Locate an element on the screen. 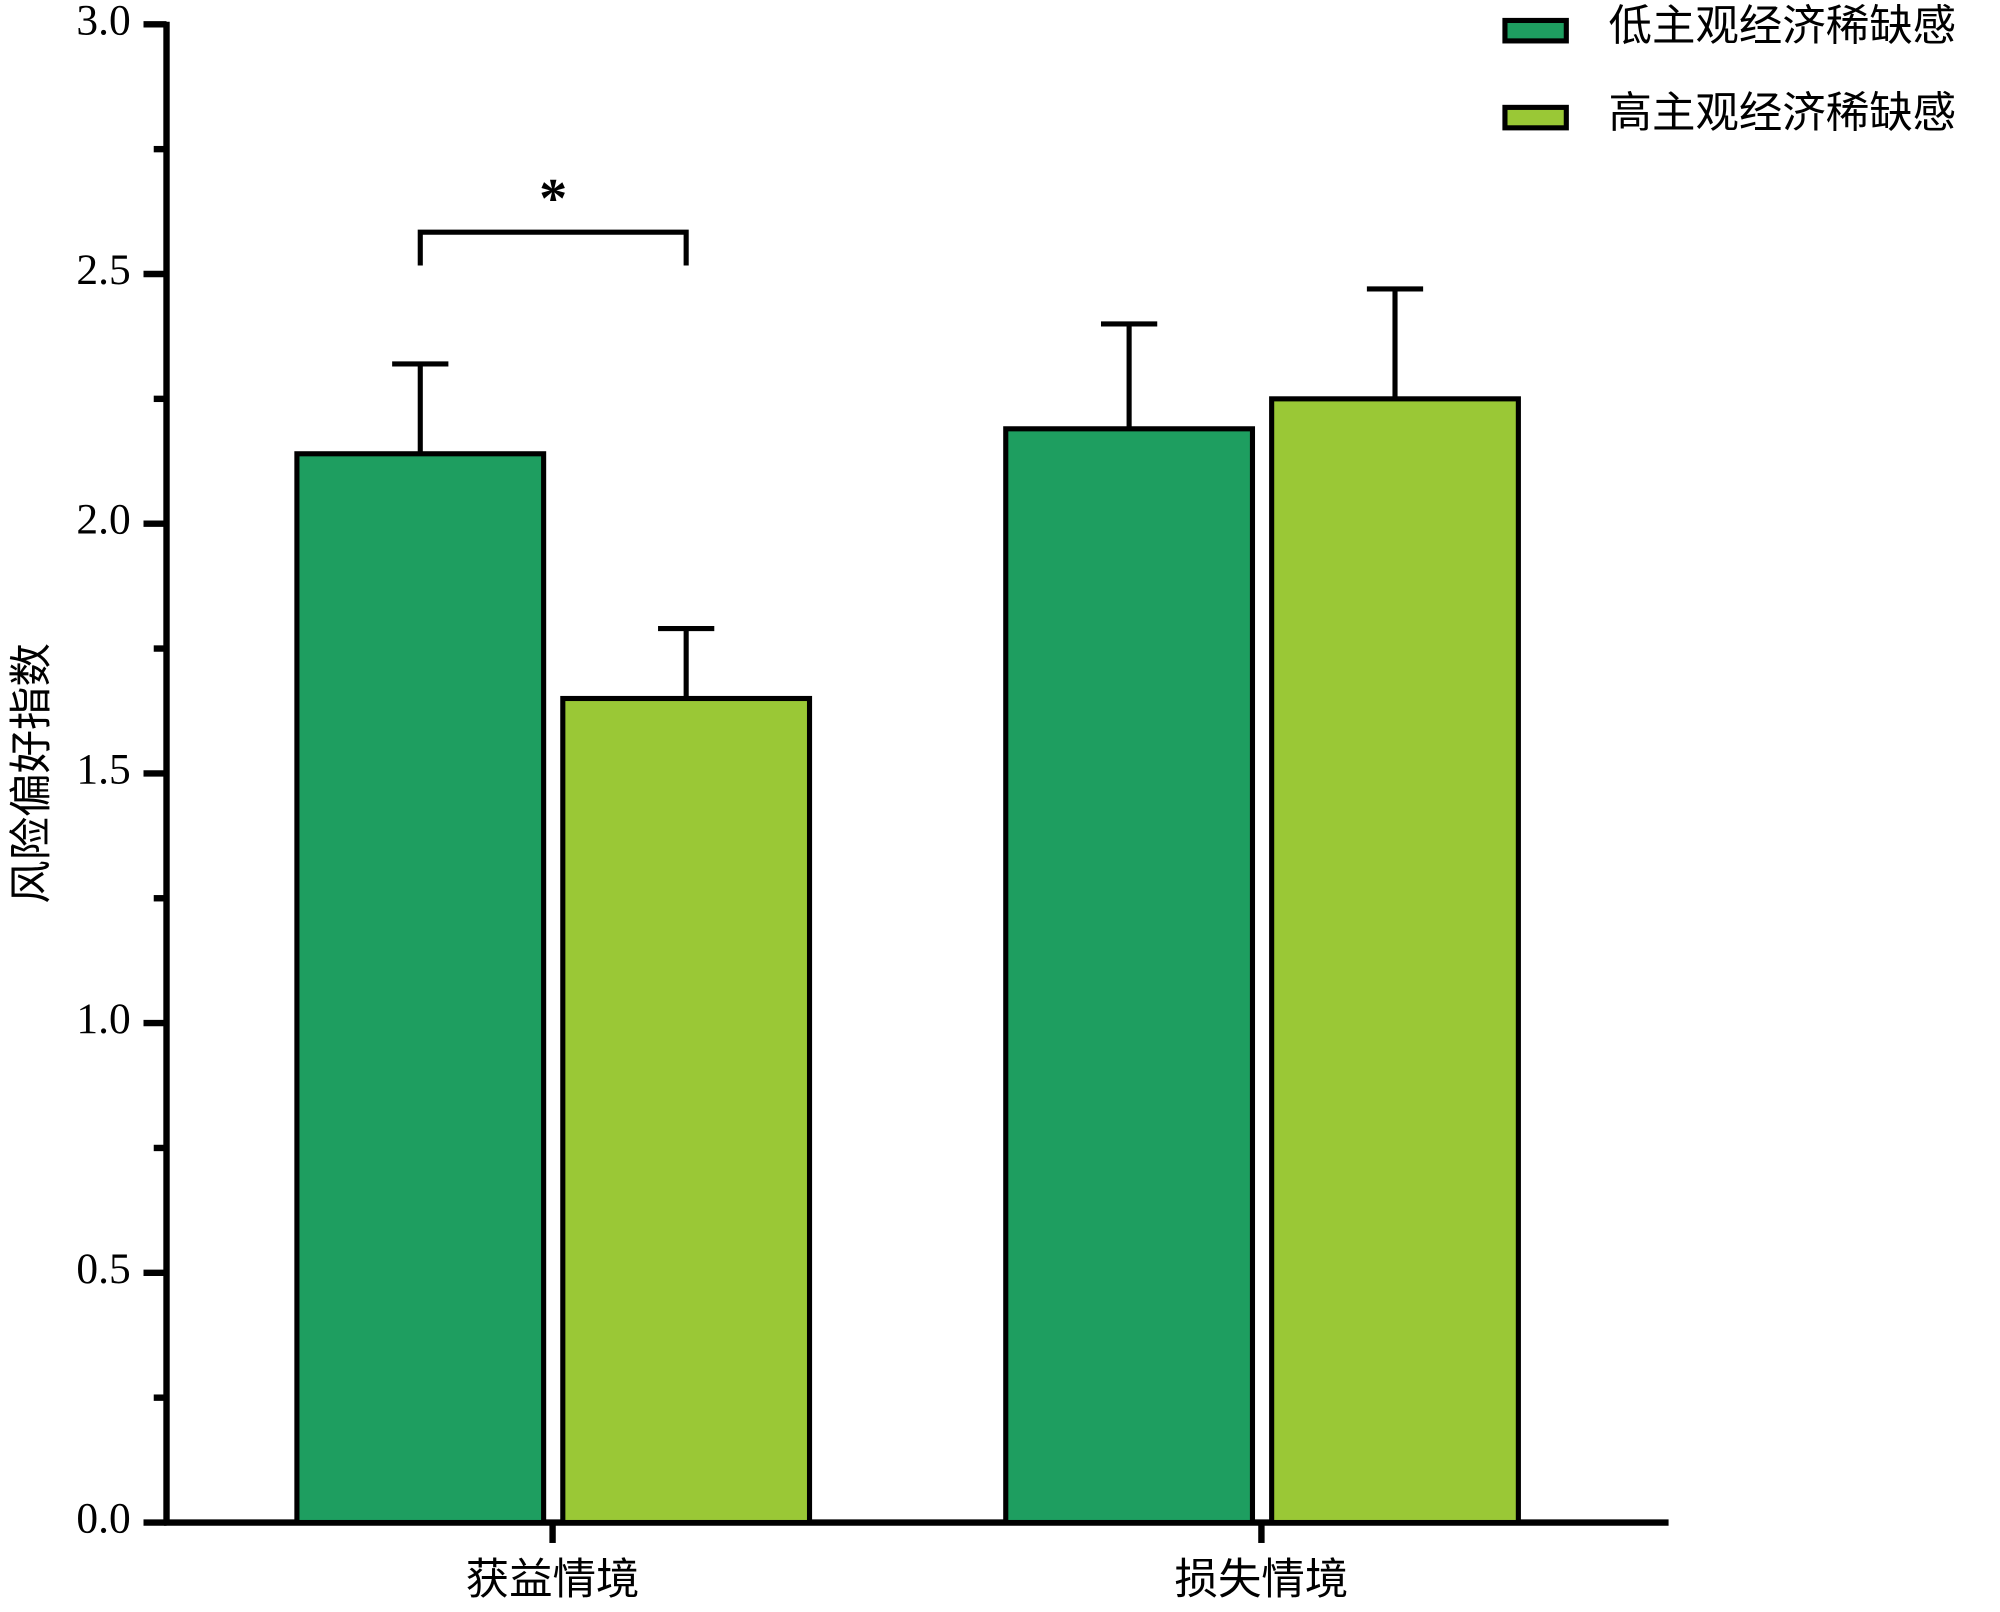  legend-label: 高主观经济稀缺感 is located at coordinates (1782, 114).